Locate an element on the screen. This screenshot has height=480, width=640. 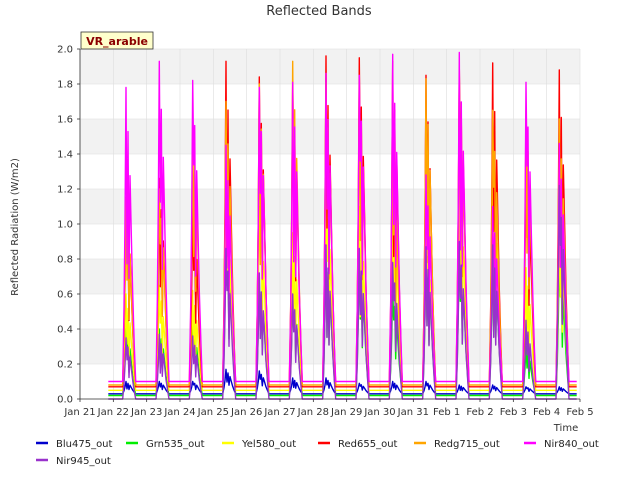
x-tick-label: Feb 5 is located at coordinates (579, 412).